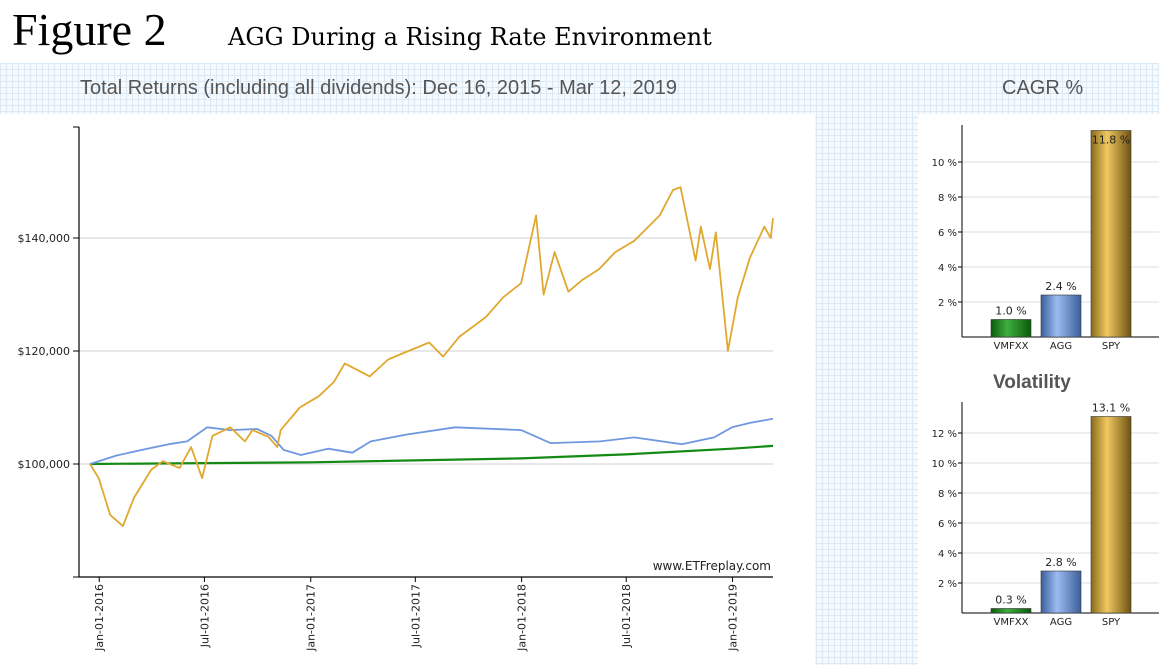 The image size is (1159, 665). I want to click on y-tick-label: $100,000, so click(44, 464).